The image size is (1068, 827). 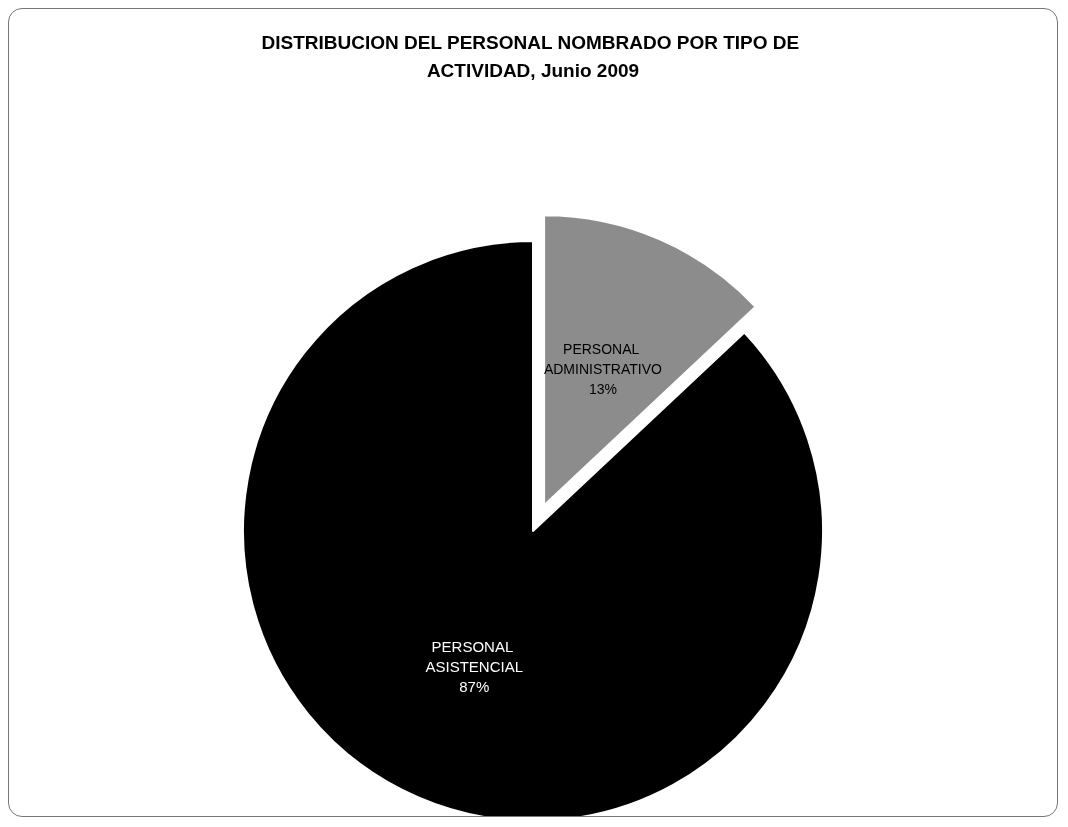 What do you see at coordinates (533, 56) in the screenshot?
I see `chart-title: DISTRIBUCION DEL PERSONAL NOMBRADO POR TIPO DE ACTIVIDAD, Junio 2009` at bounding box center [533, 56].